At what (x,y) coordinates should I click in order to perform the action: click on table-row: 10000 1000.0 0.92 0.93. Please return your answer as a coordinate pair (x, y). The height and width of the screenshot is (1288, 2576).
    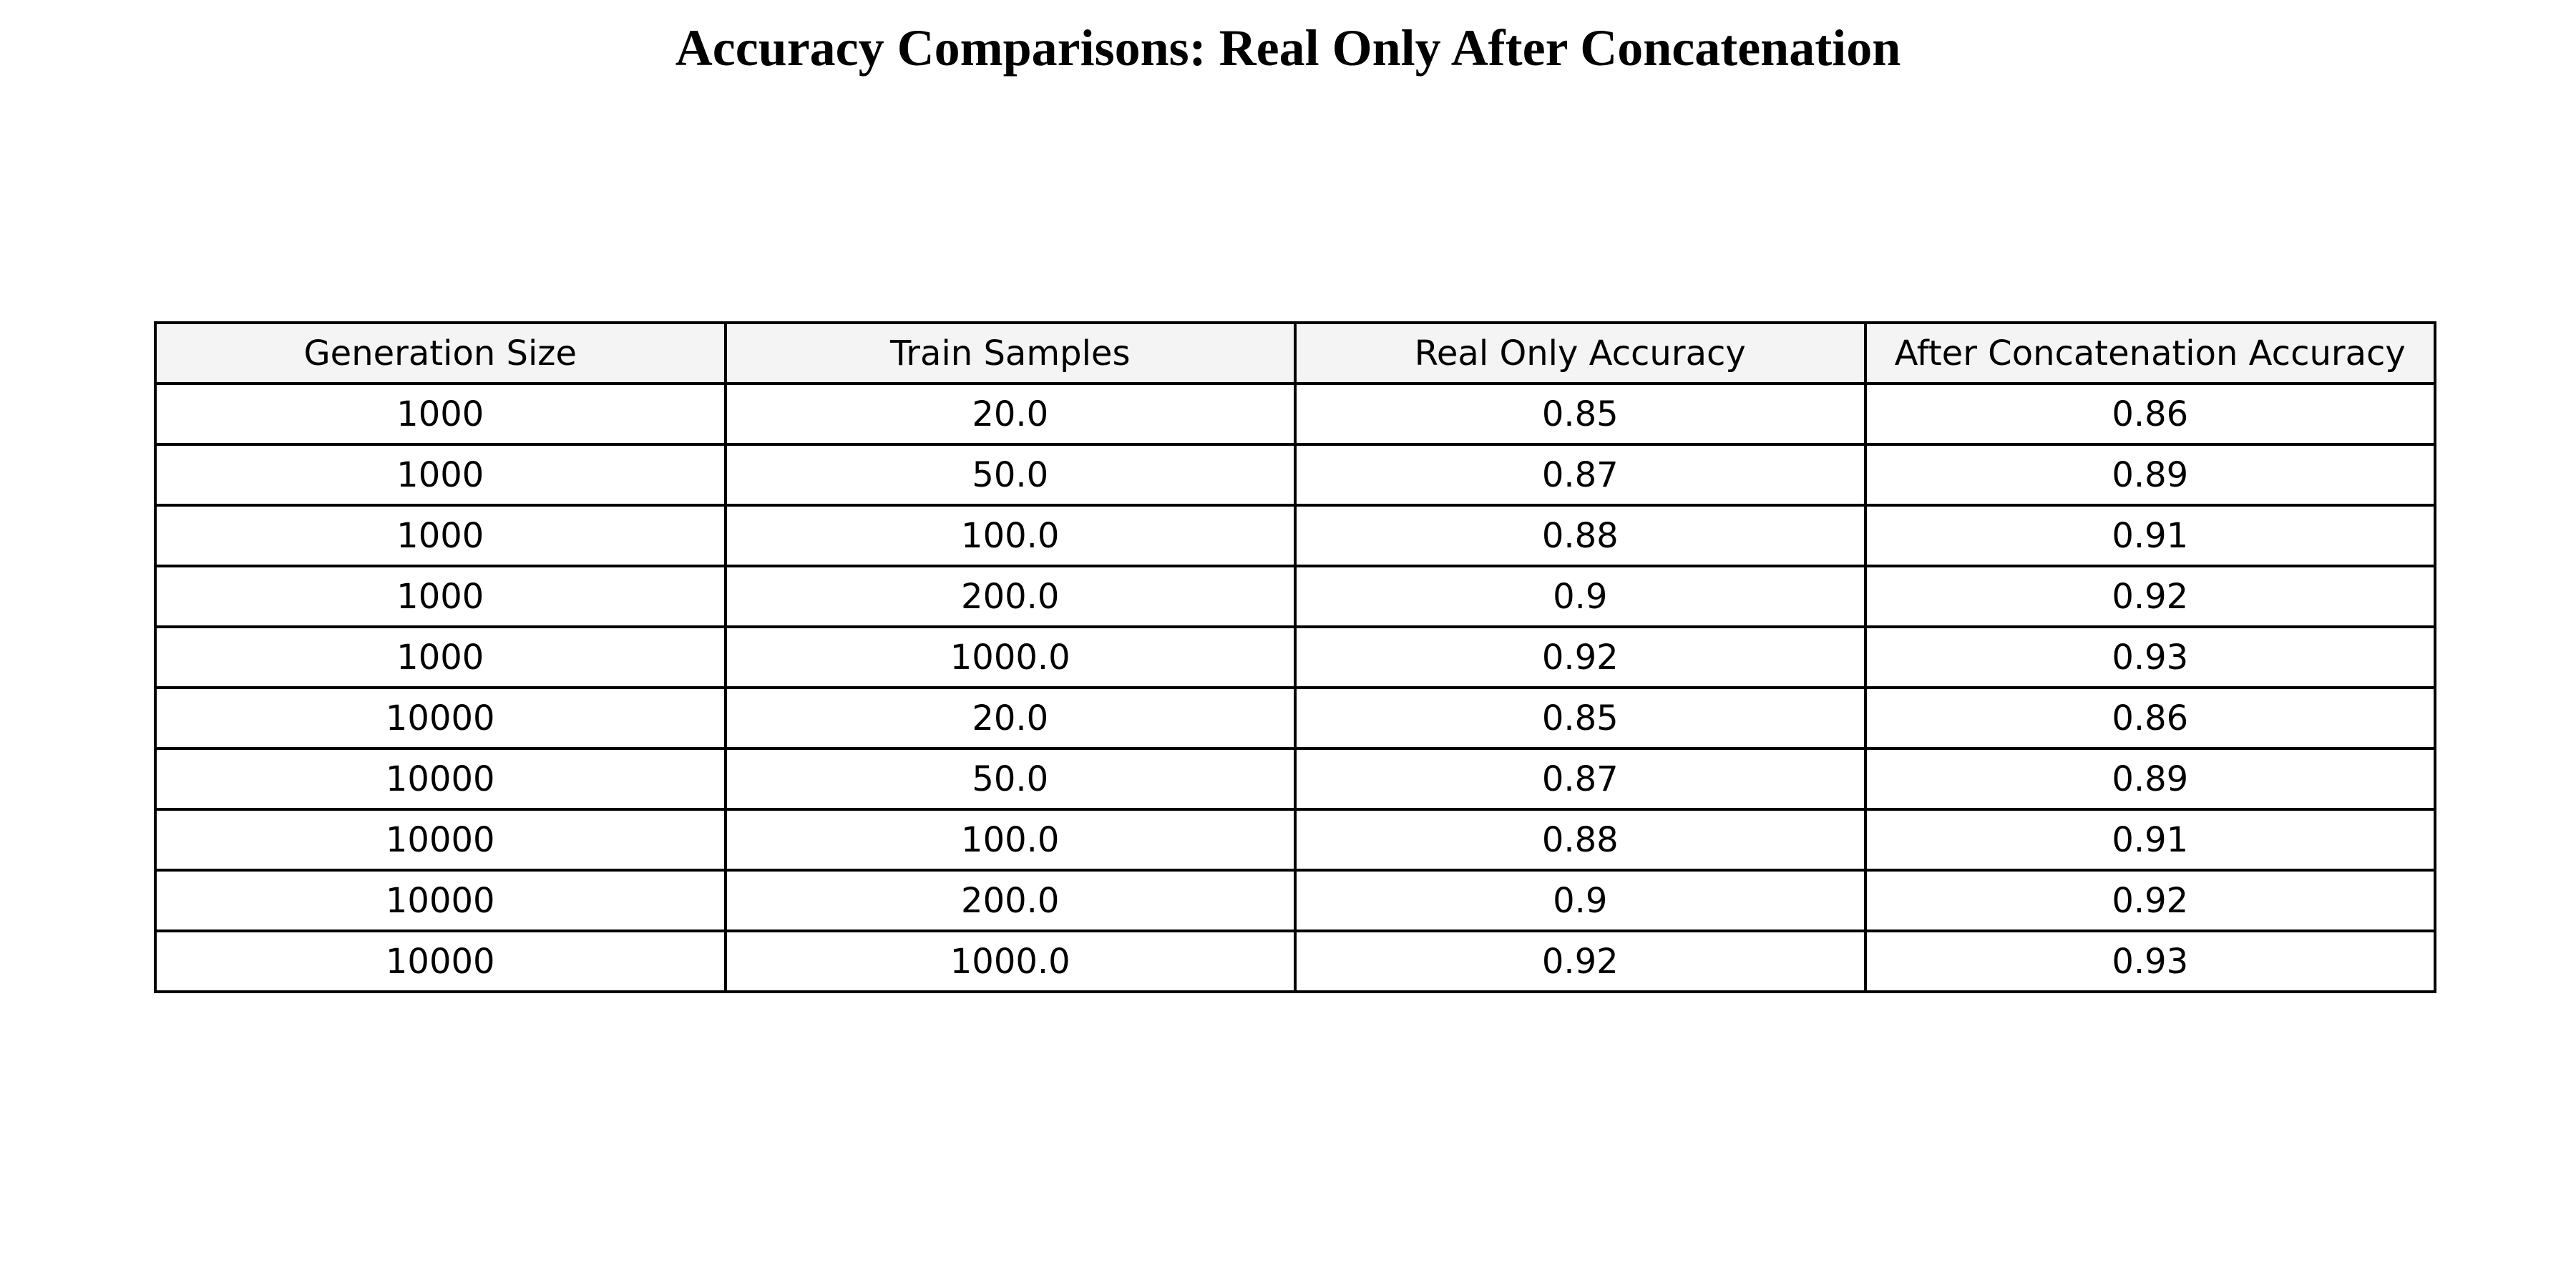
    Looking at the image, I should click on (1295, 961).